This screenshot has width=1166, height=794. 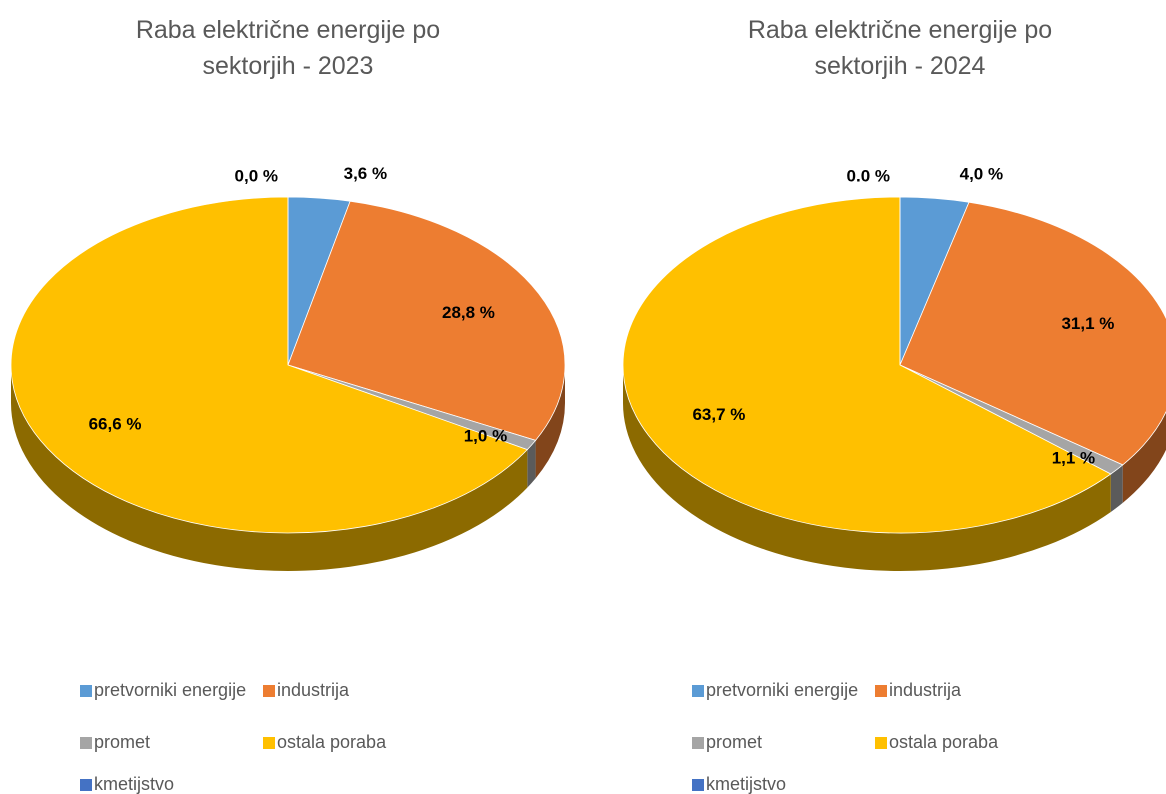 I want to click on data-label: 31,1 %, so click(x=1087, y=323).